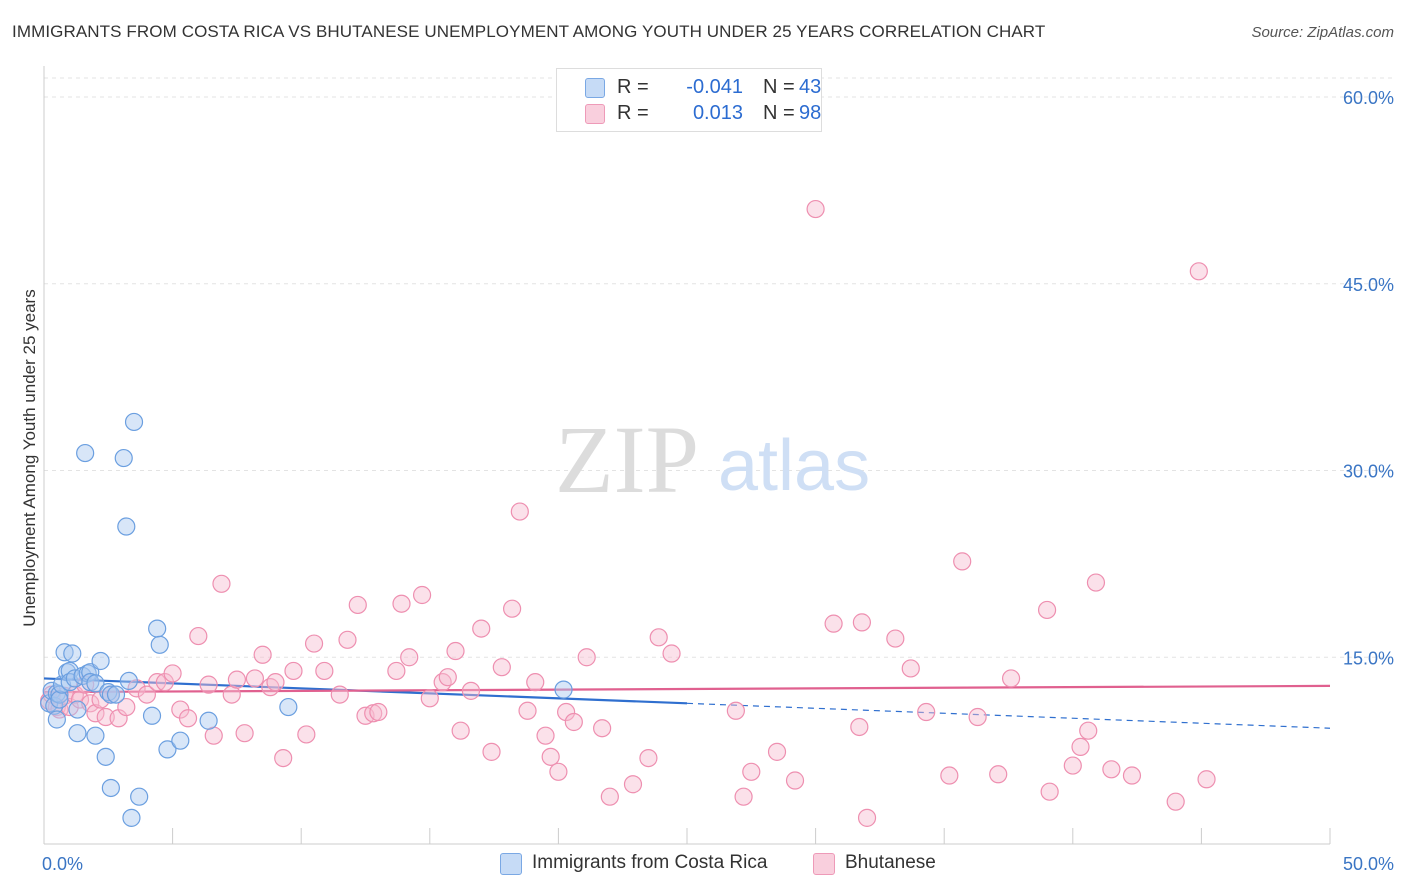  I want to click on trend-bhutanese, so click(687, 689).